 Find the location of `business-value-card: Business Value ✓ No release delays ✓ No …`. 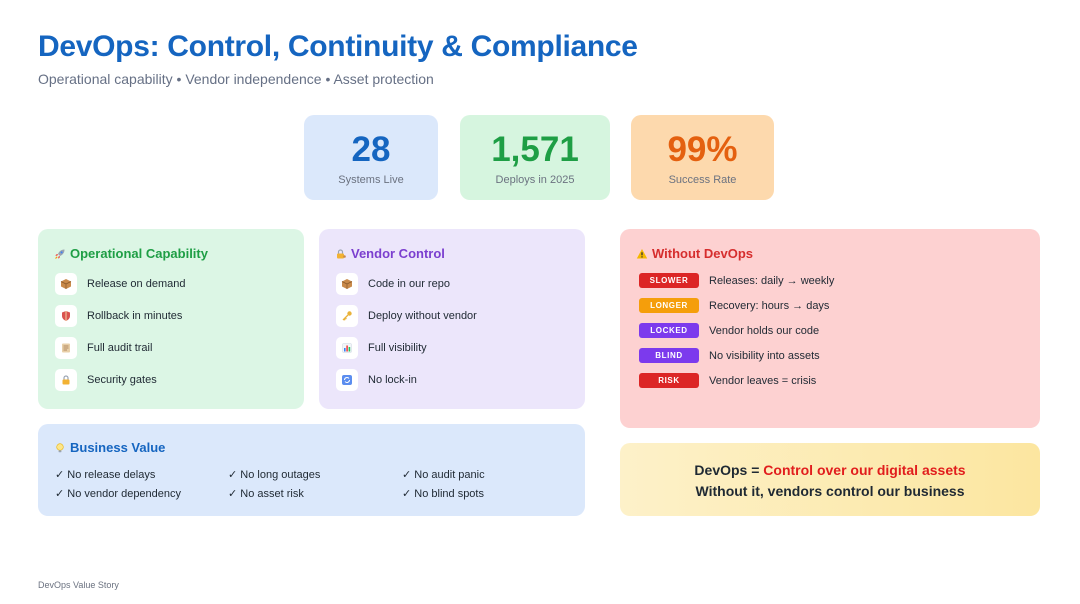

business-value-card: Business Value ✓ No release delays ✓ No … is located at coordinates (311, 470).